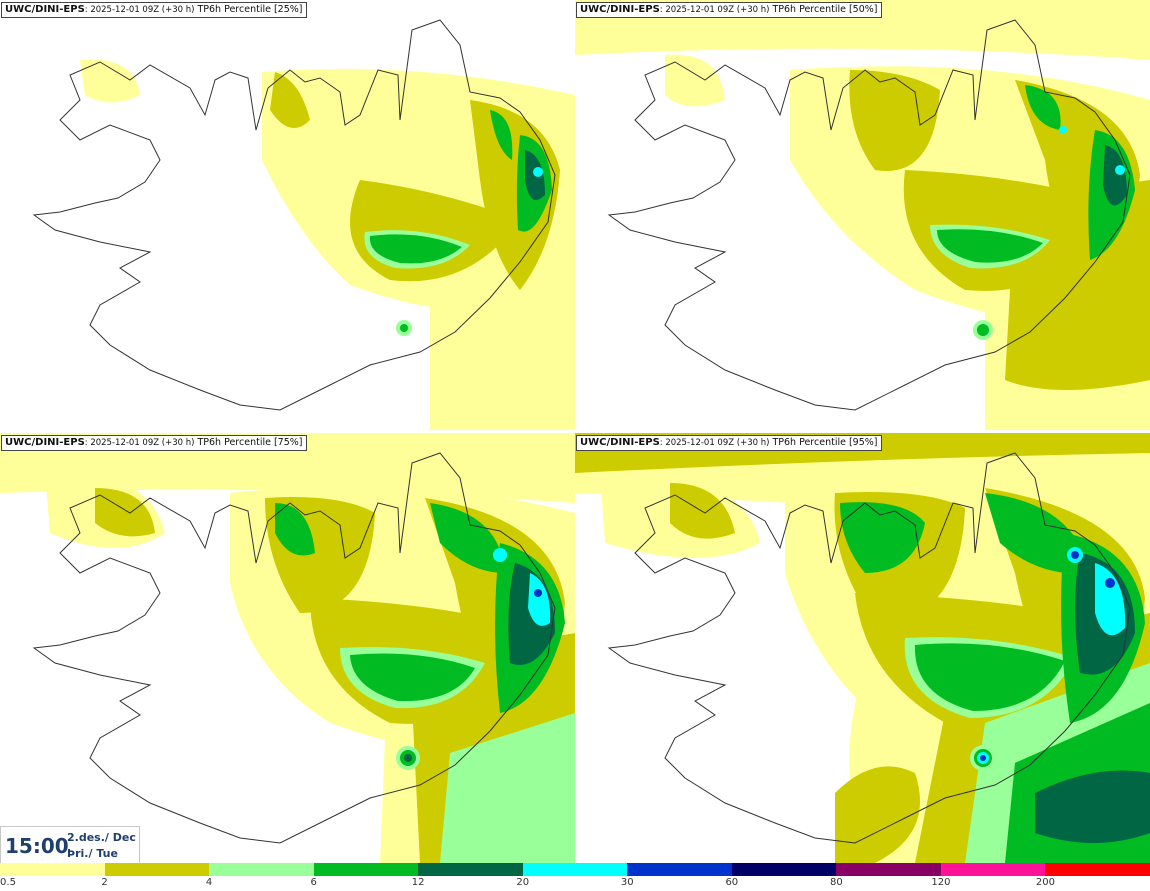  What do you see at coordinates (732, 882) in the screenshot?
I see `legend-tick-label: 60` at bounding box center [732, 882].